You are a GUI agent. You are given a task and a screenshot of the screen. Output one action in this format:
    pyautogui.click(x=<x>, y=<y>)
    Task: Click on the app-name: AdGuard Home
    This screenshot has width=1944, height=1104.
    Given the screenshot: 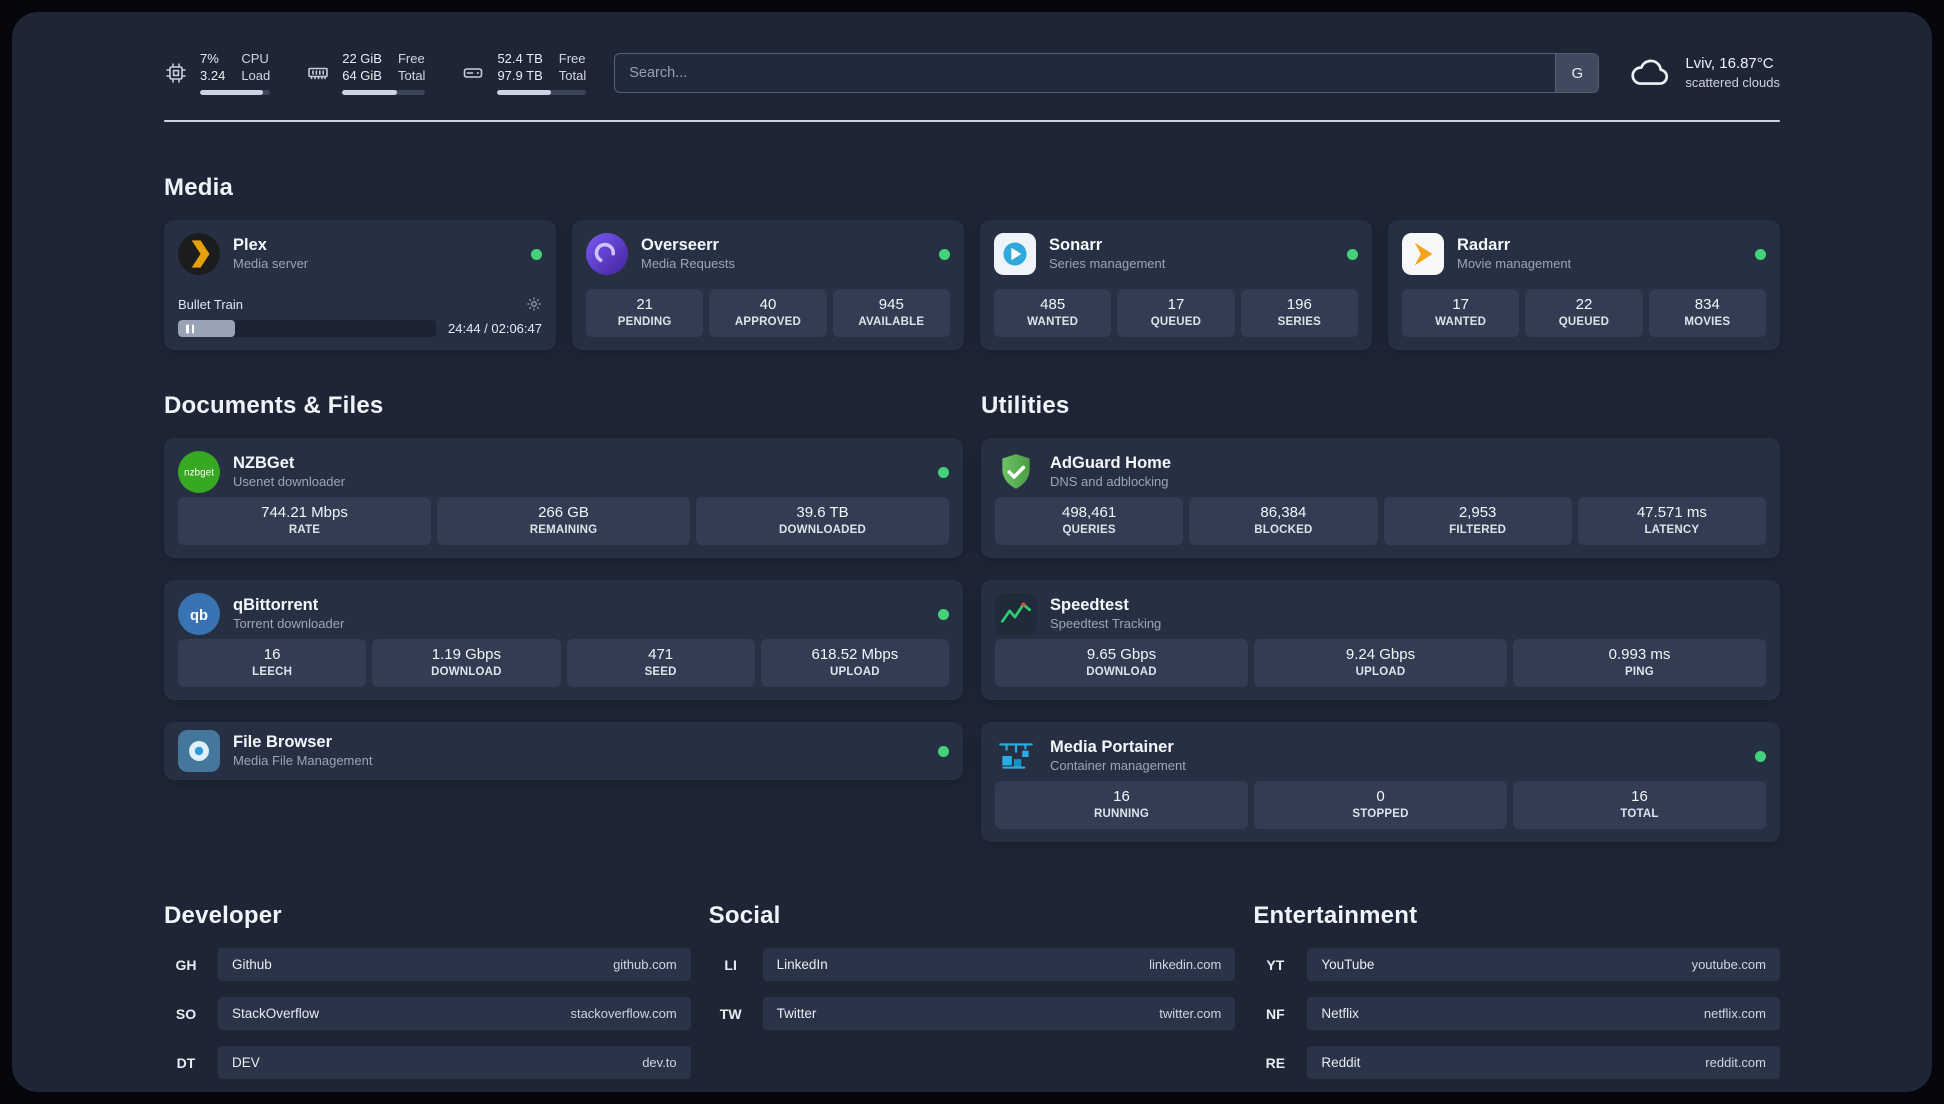 What is the action you would take?
    pyautogui.click(x=1111, y=462)
    